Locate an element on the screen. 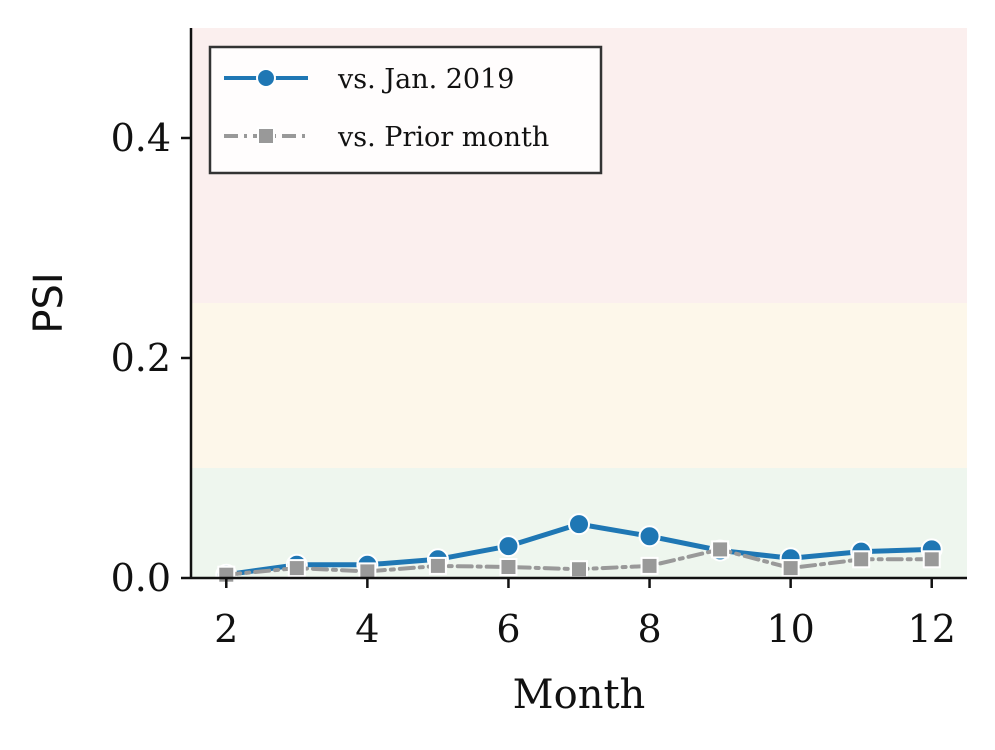 This screenshot has width=995, height=750. y-tick-label: 0.4 is located at coordinates (141, 138).